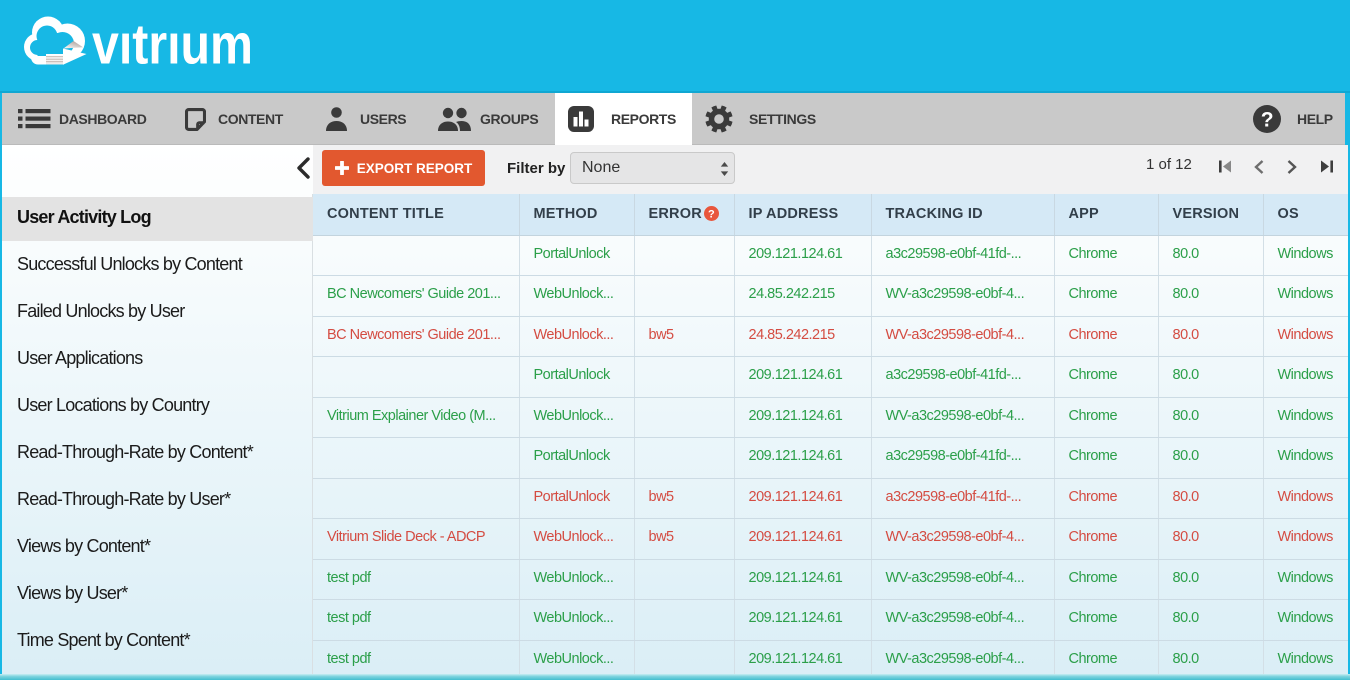 The image size is (1350, 680). I want to click on svg-text: vıtrıum, so click(172, 45).